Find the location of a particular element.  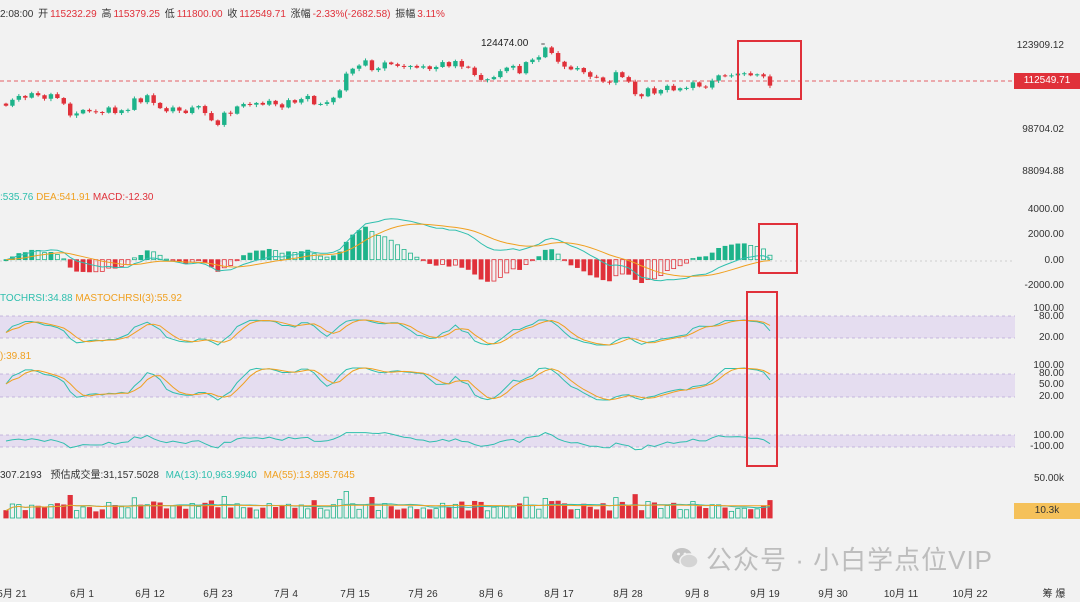

volume-estimate: 预估成交量:31,157.5028 is located at coordinates (104, 475).